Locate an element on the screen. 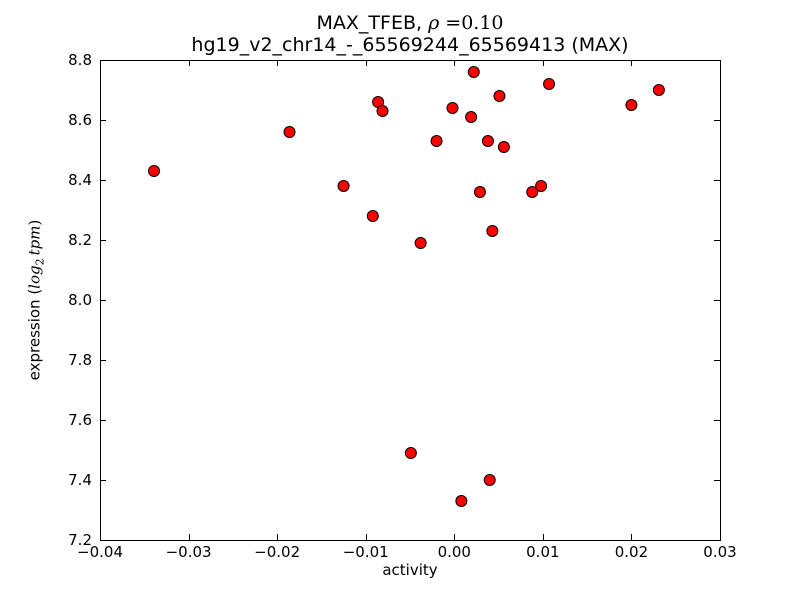 The image size is (800, 600). chart-title: MAX_TFEB, ρ =0.10 is located at coordinates (410, 23).